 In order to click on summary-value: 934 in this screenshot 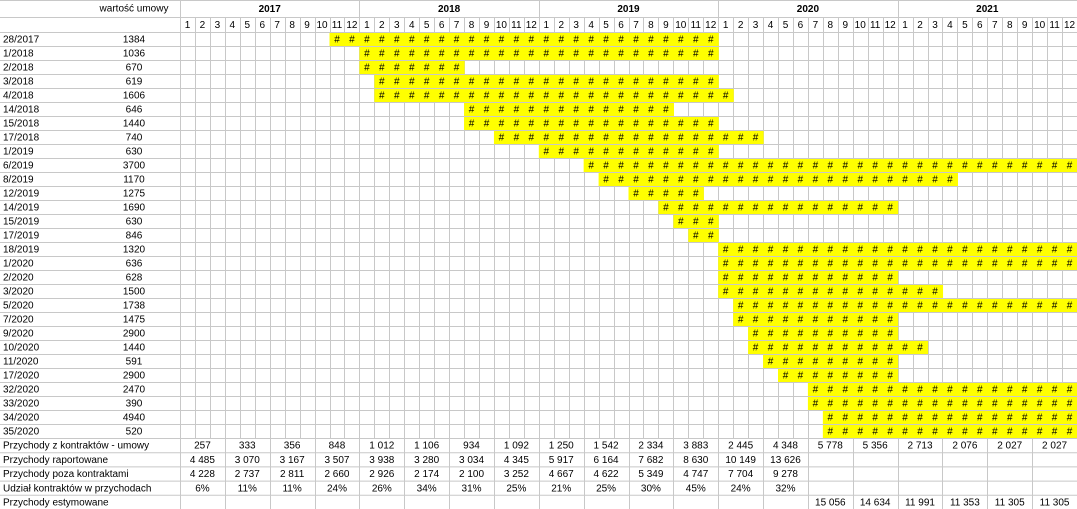, I will do `click(471, 446)`.